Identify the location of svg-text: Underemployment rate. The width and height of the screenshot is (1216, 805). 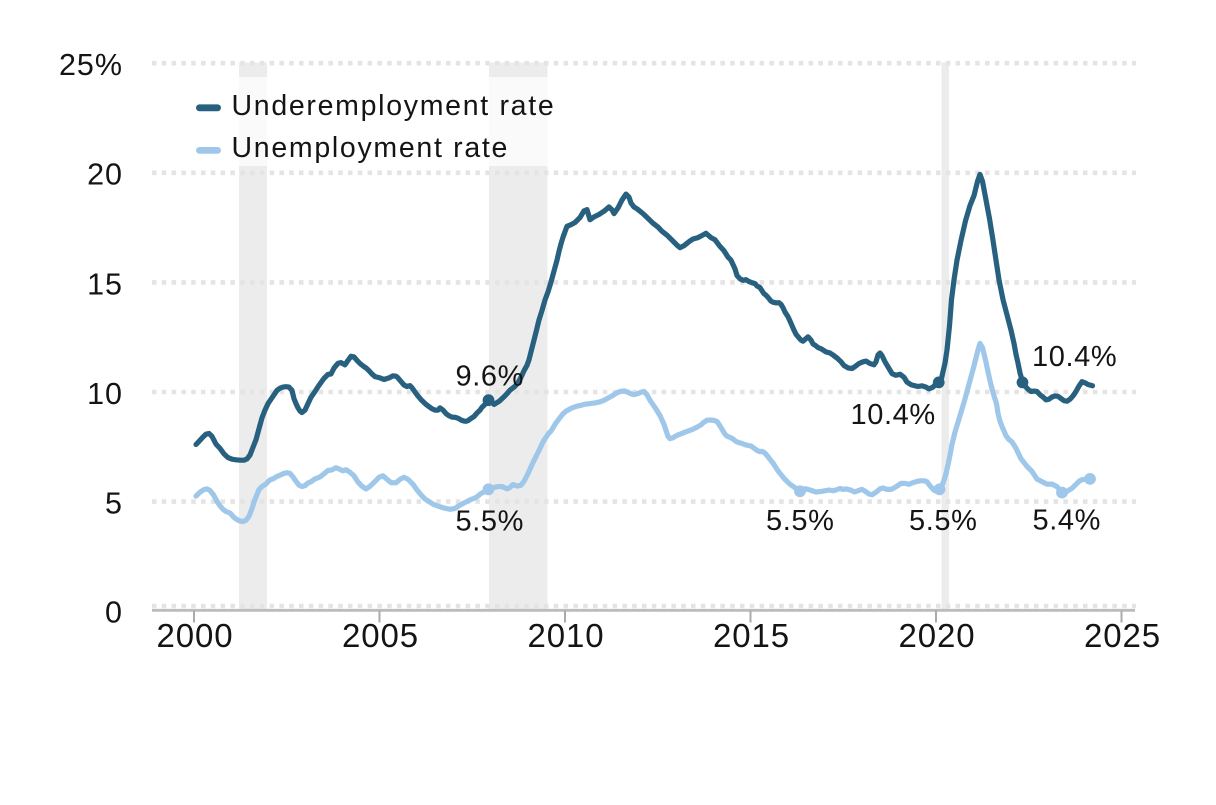
(394, 106).